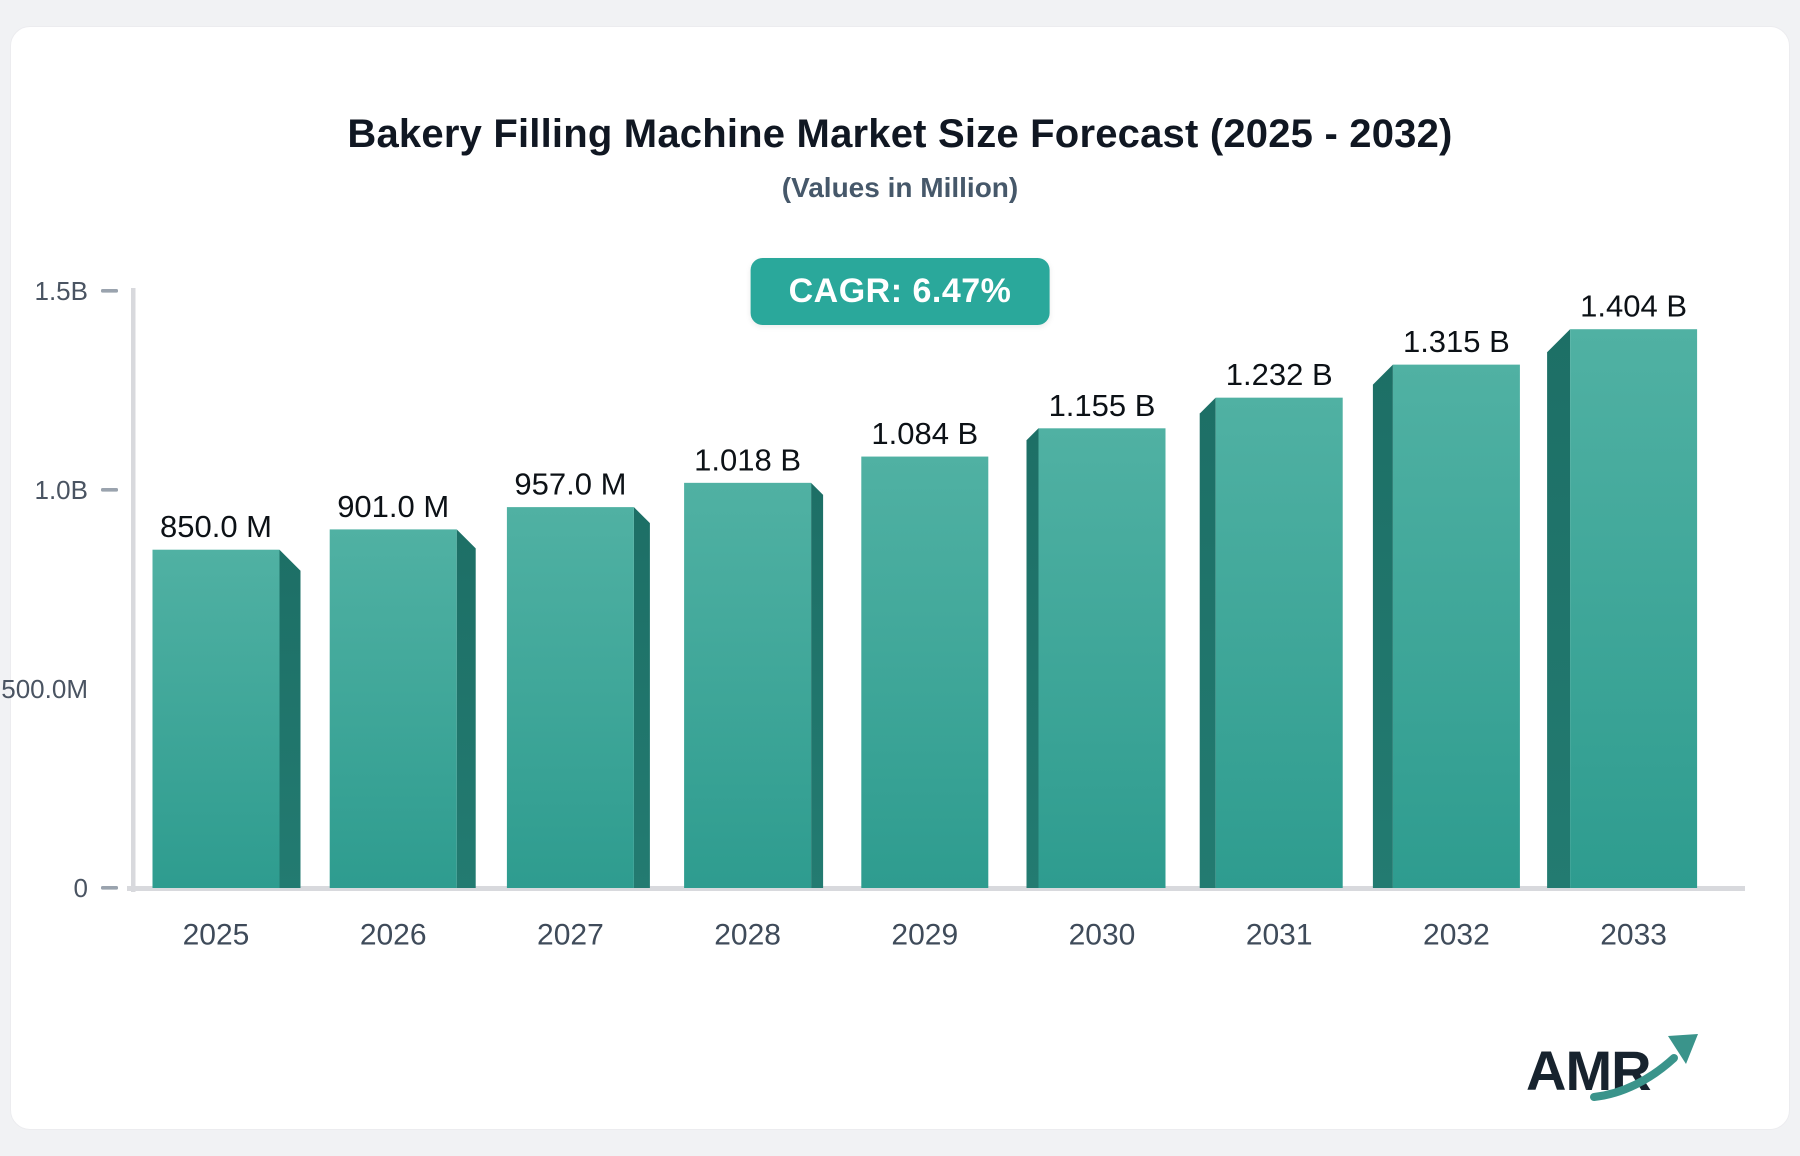  Describe the element at coordinates (936, 888) in the screenshot. I see `x-axis-line` at that location.